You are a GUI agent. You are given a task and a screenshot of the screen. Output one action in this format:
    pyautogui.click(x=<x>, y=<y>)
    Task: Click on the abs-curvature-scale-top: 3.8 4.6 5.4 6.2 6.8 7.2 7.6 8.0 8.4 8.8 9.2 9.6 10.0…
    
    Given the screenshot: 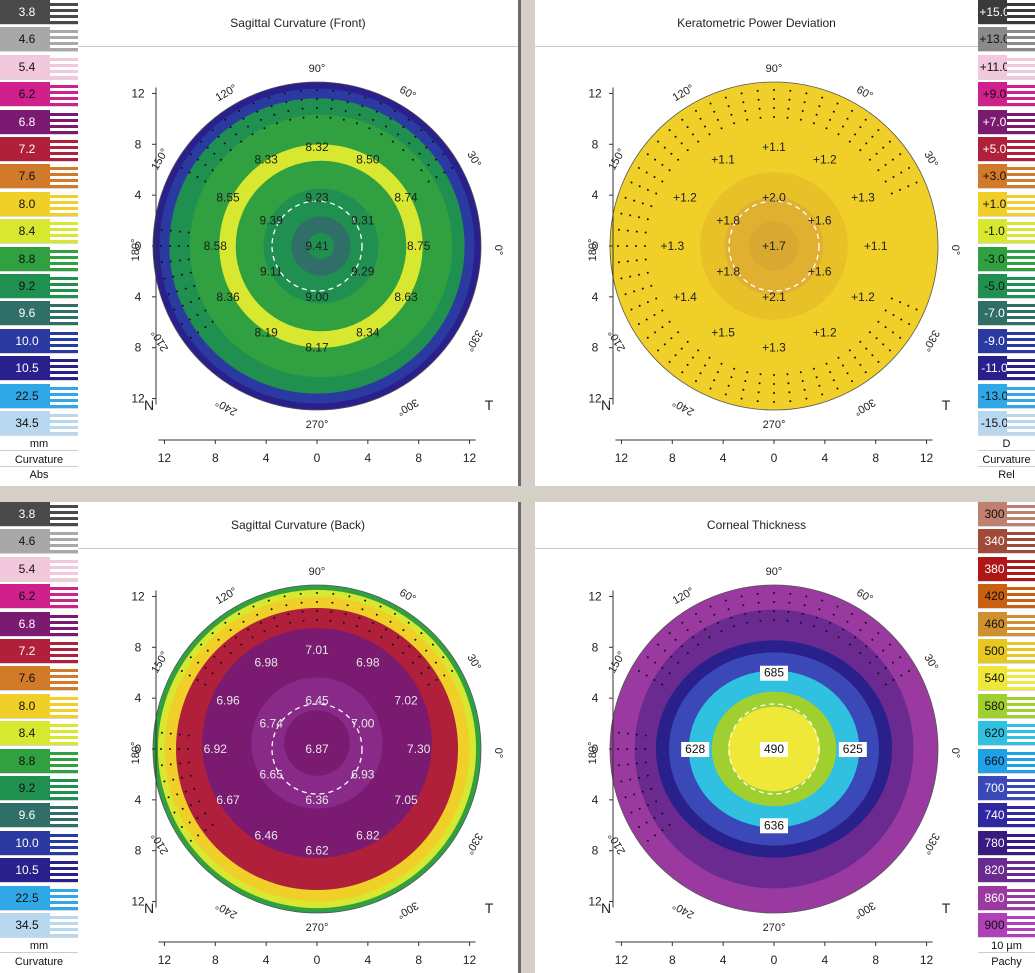 What is the action you would take?
    pyautogui.click(x=39, y=243)
    